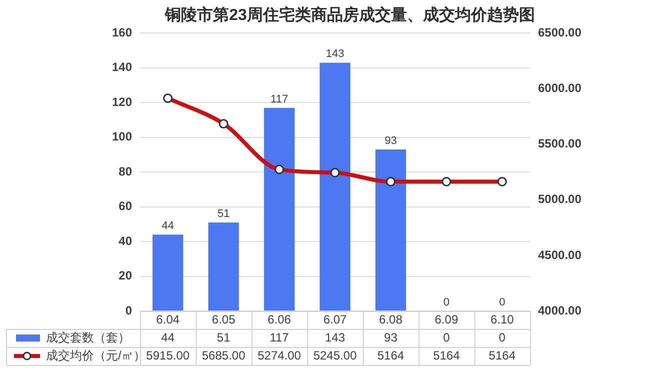  I want to click on x-tick-label: 6.09, so click(446, 319).